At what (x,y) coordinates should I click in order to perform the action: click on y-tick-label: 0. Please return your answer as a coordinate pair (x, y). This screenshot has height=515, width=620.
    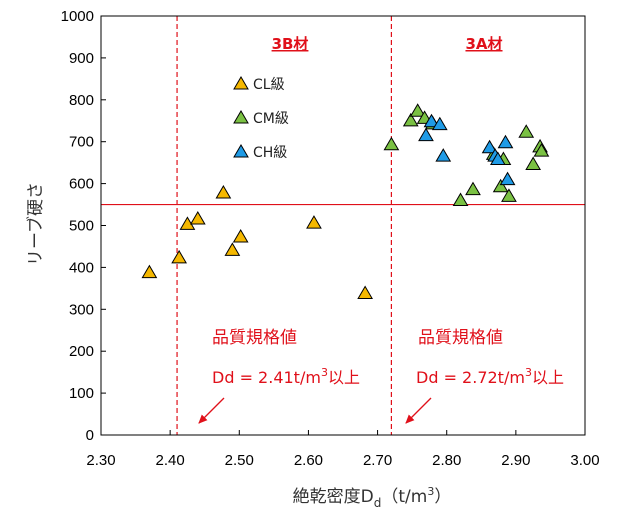
    Looking at the image, I should click on (90, 435).